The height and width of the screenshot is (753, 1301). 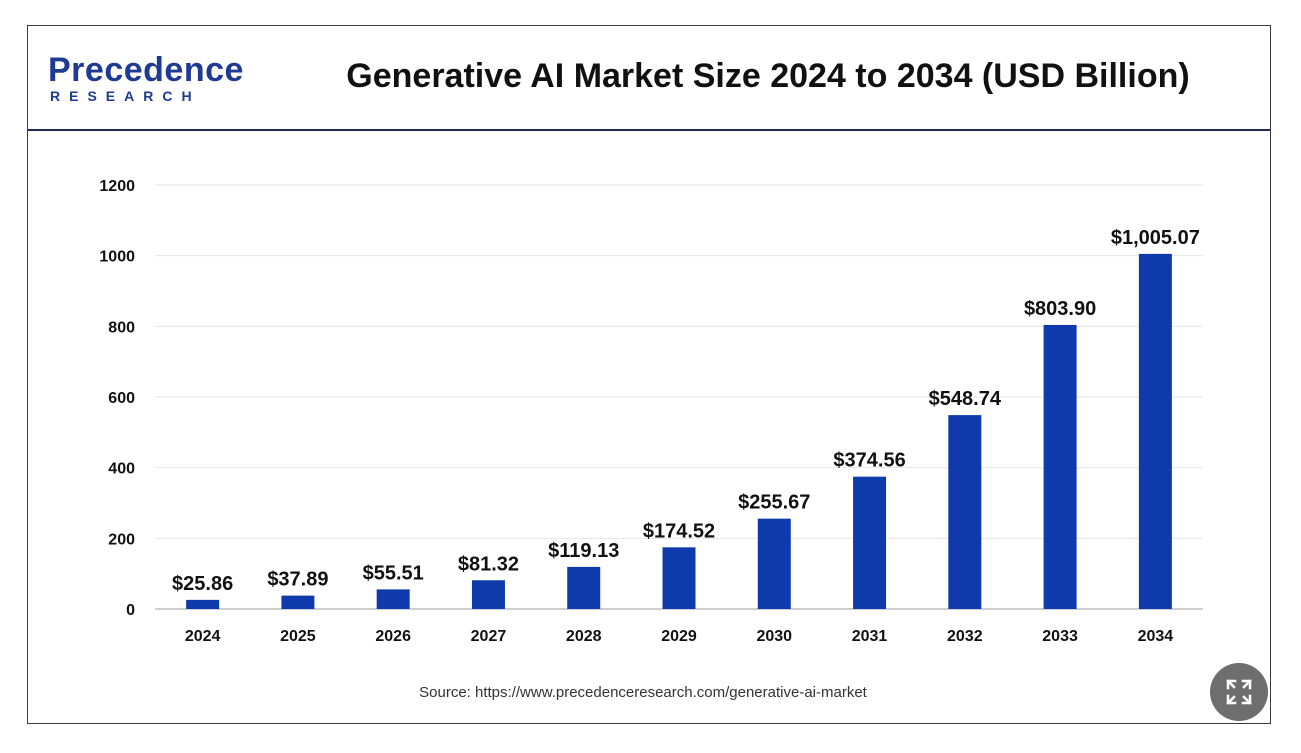 I want to click on data-label: $548.74, so click(x=965, y=399).